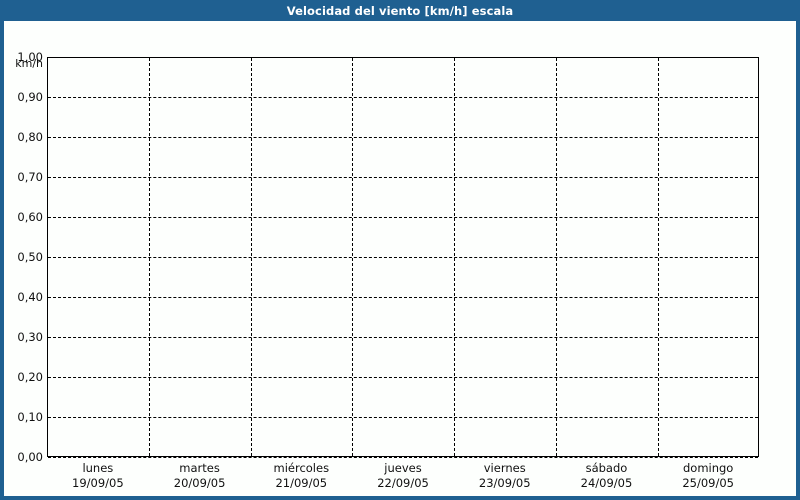  Describe the element at coordinates (301, 483) in the screenshot. I see `x-axis-date: 21/09/05` at that location.